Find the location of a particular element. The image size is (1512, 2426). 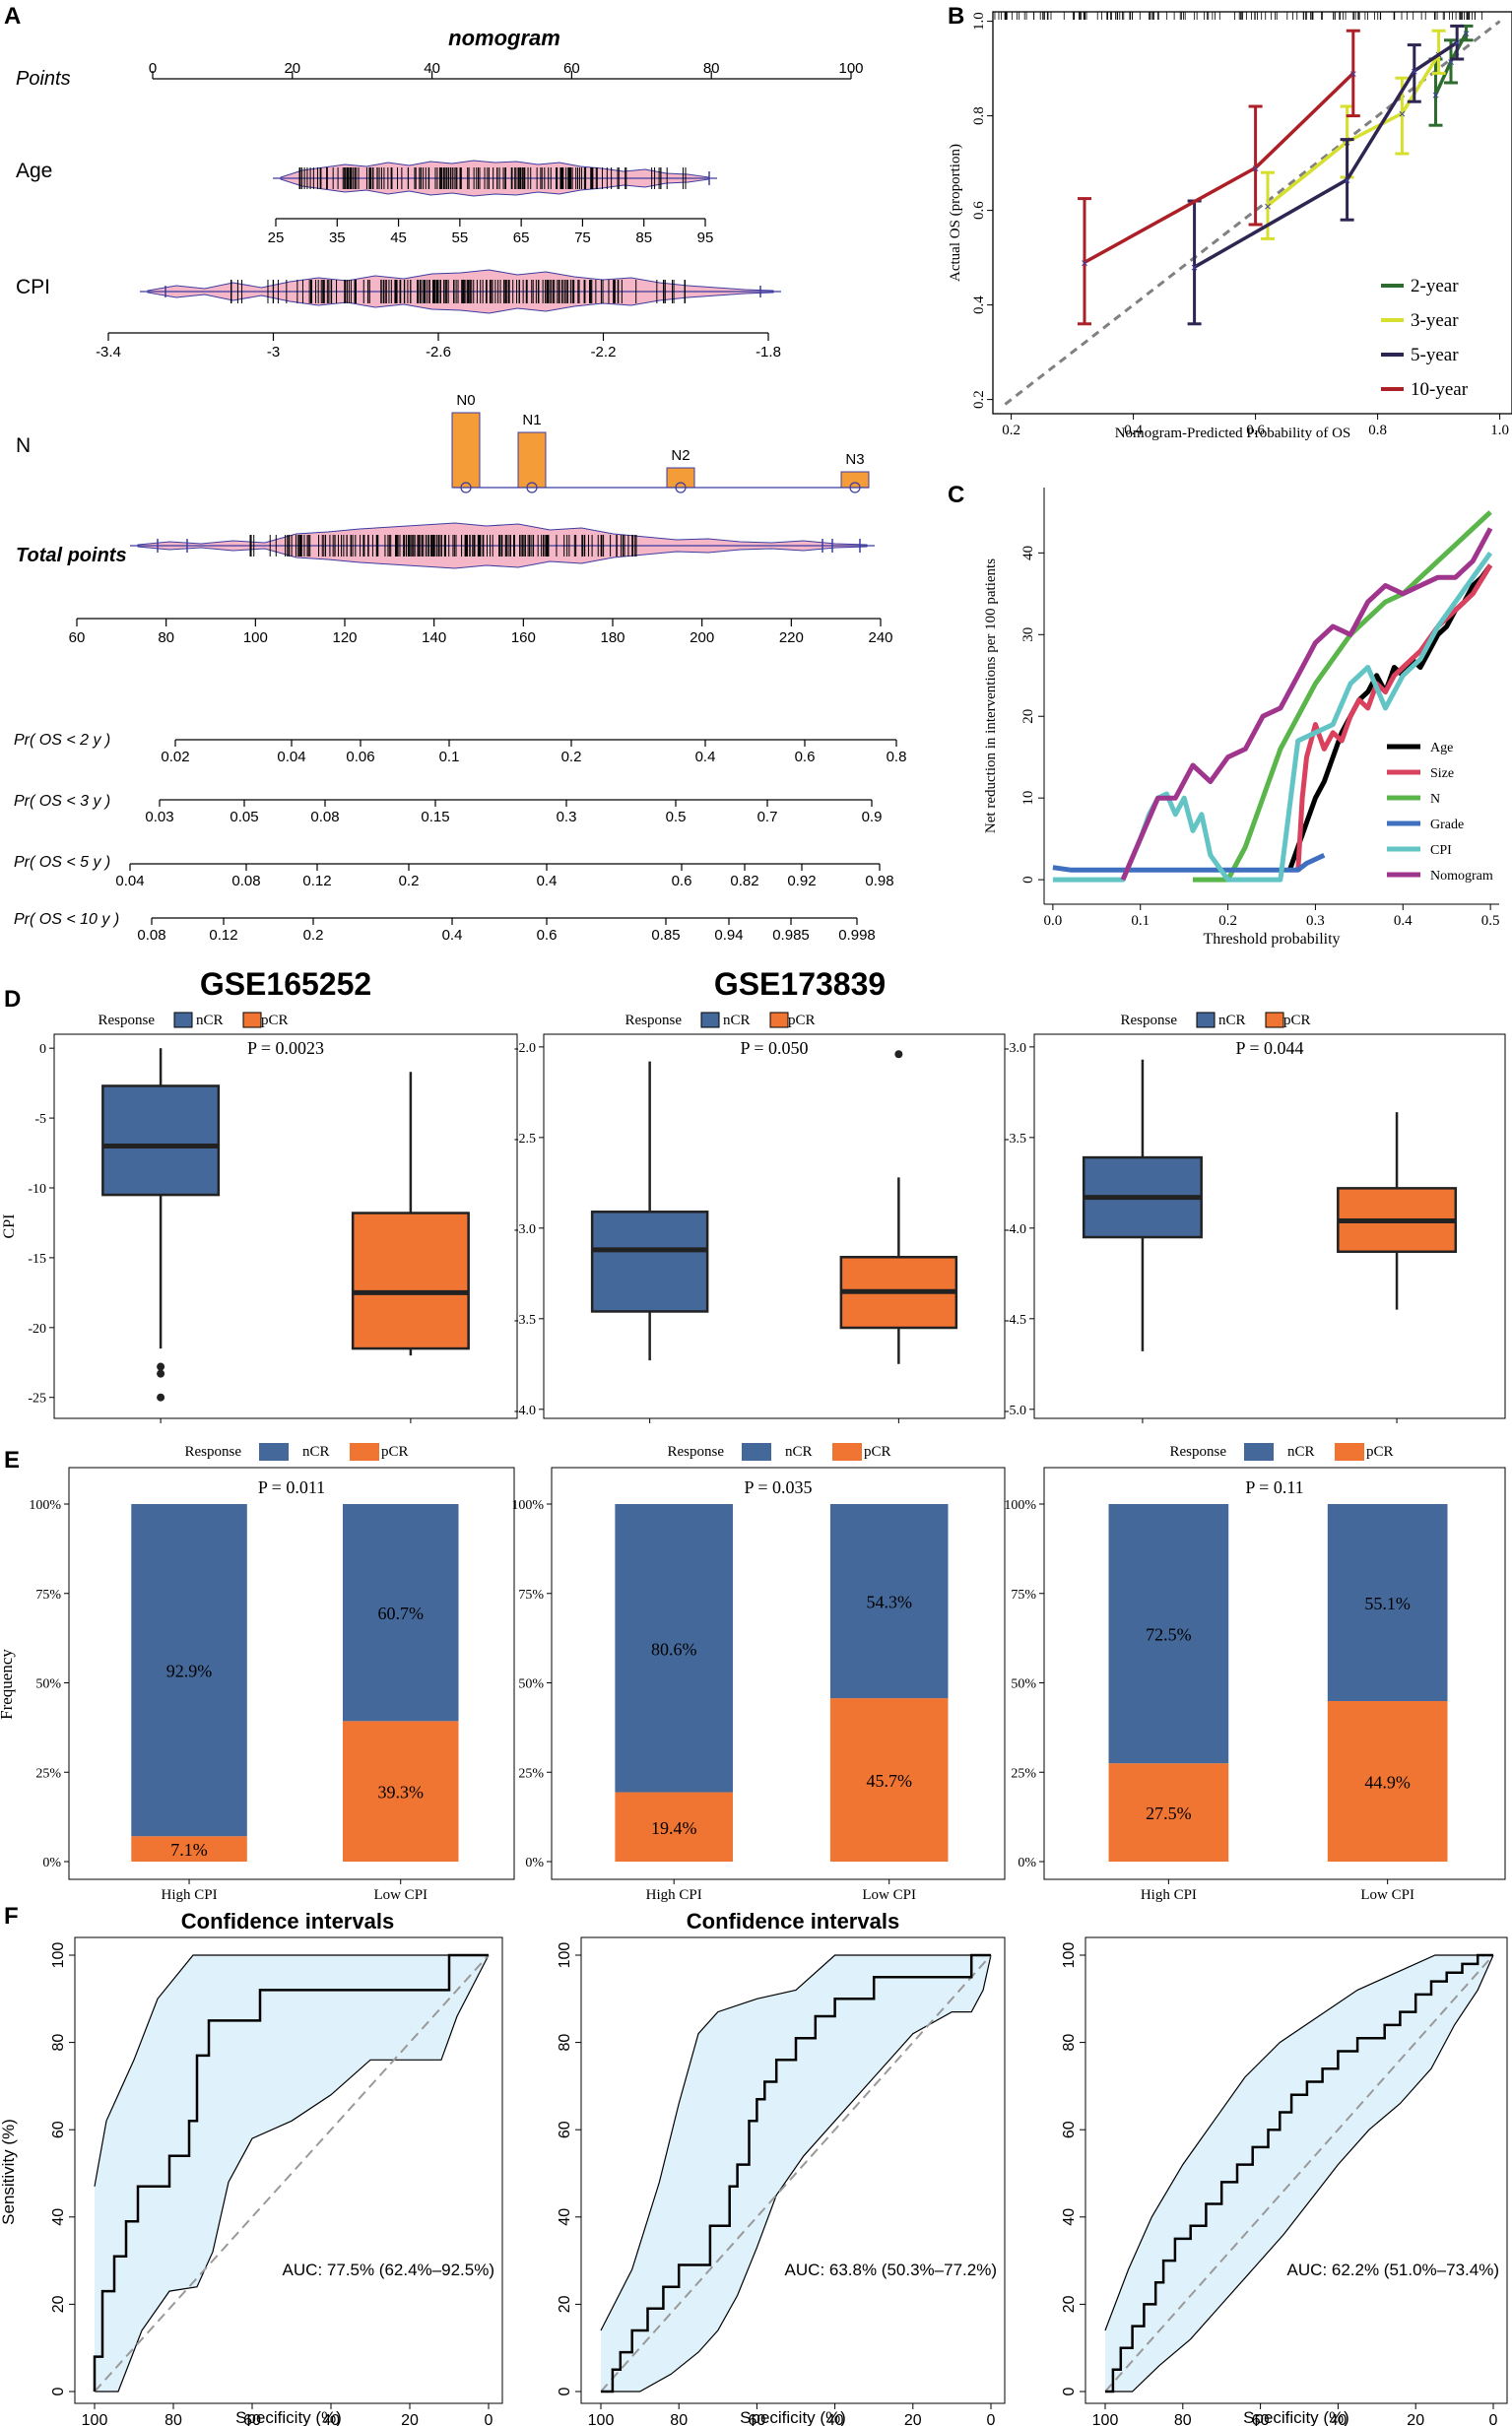

bar-y-tick-label: 50% is located at coordinates (1024, 1684).